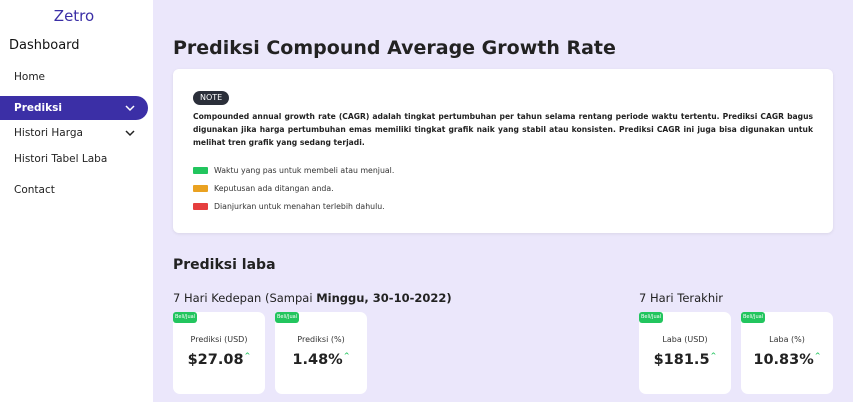 This screenshot has height=402, width=853. Describe the element at coordinates (74, 77) in the screenshot. I see `sidebar-item-home: Home` at that location.